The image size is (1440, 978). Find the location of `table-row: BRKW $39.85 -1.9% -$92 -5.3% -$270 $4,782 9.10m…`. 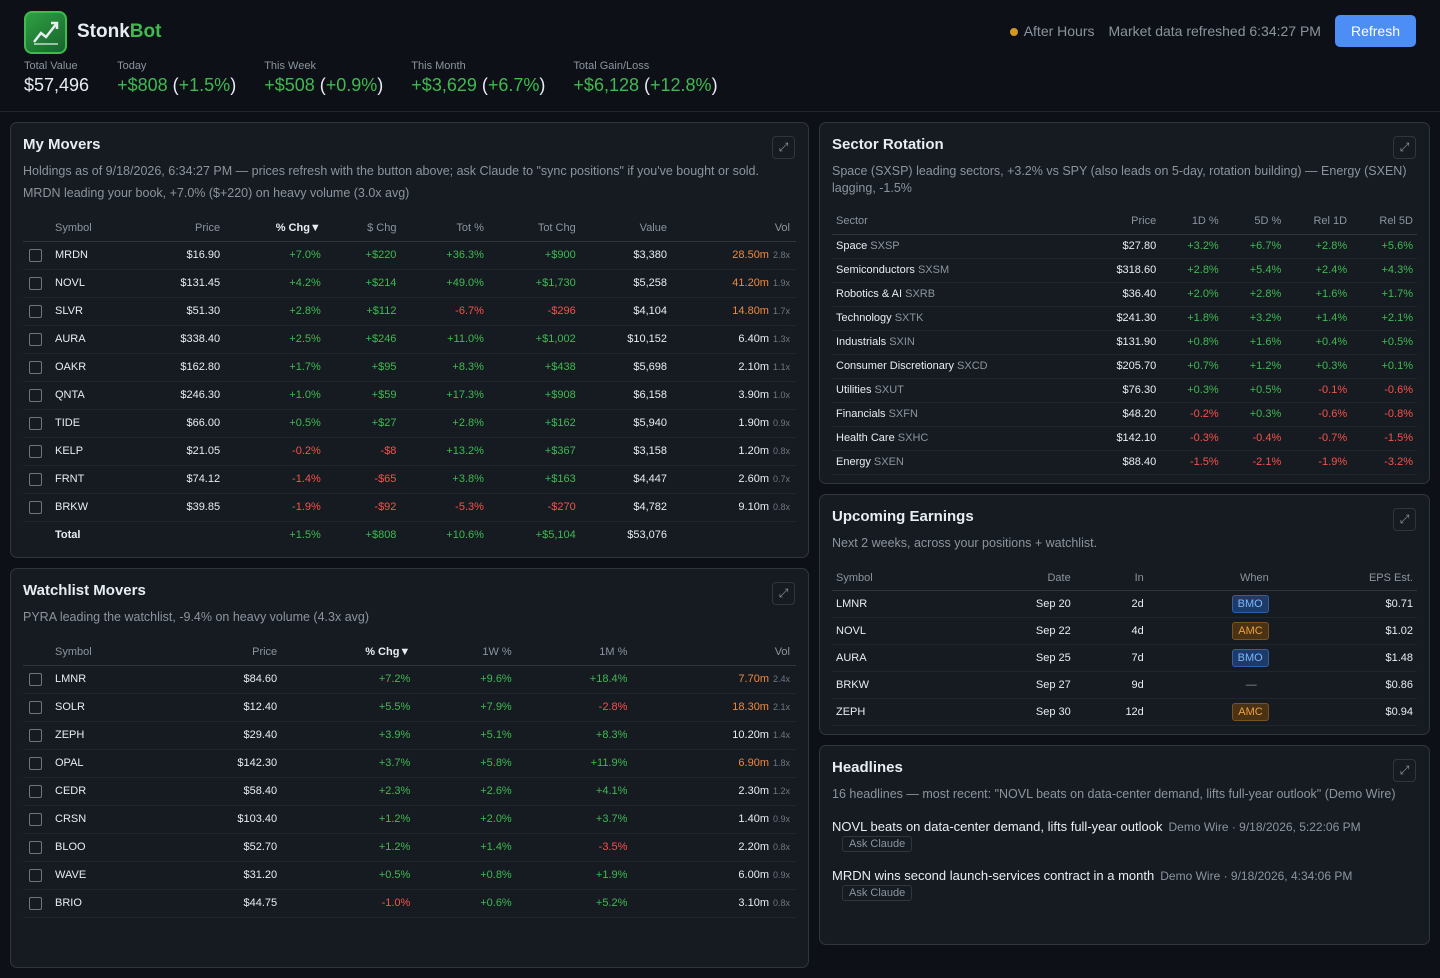

table-row: BRKW $39.85 -1.9% -$92 -5.3% -$270 $4,782 9.10m… is located at coordinates (409, 507).